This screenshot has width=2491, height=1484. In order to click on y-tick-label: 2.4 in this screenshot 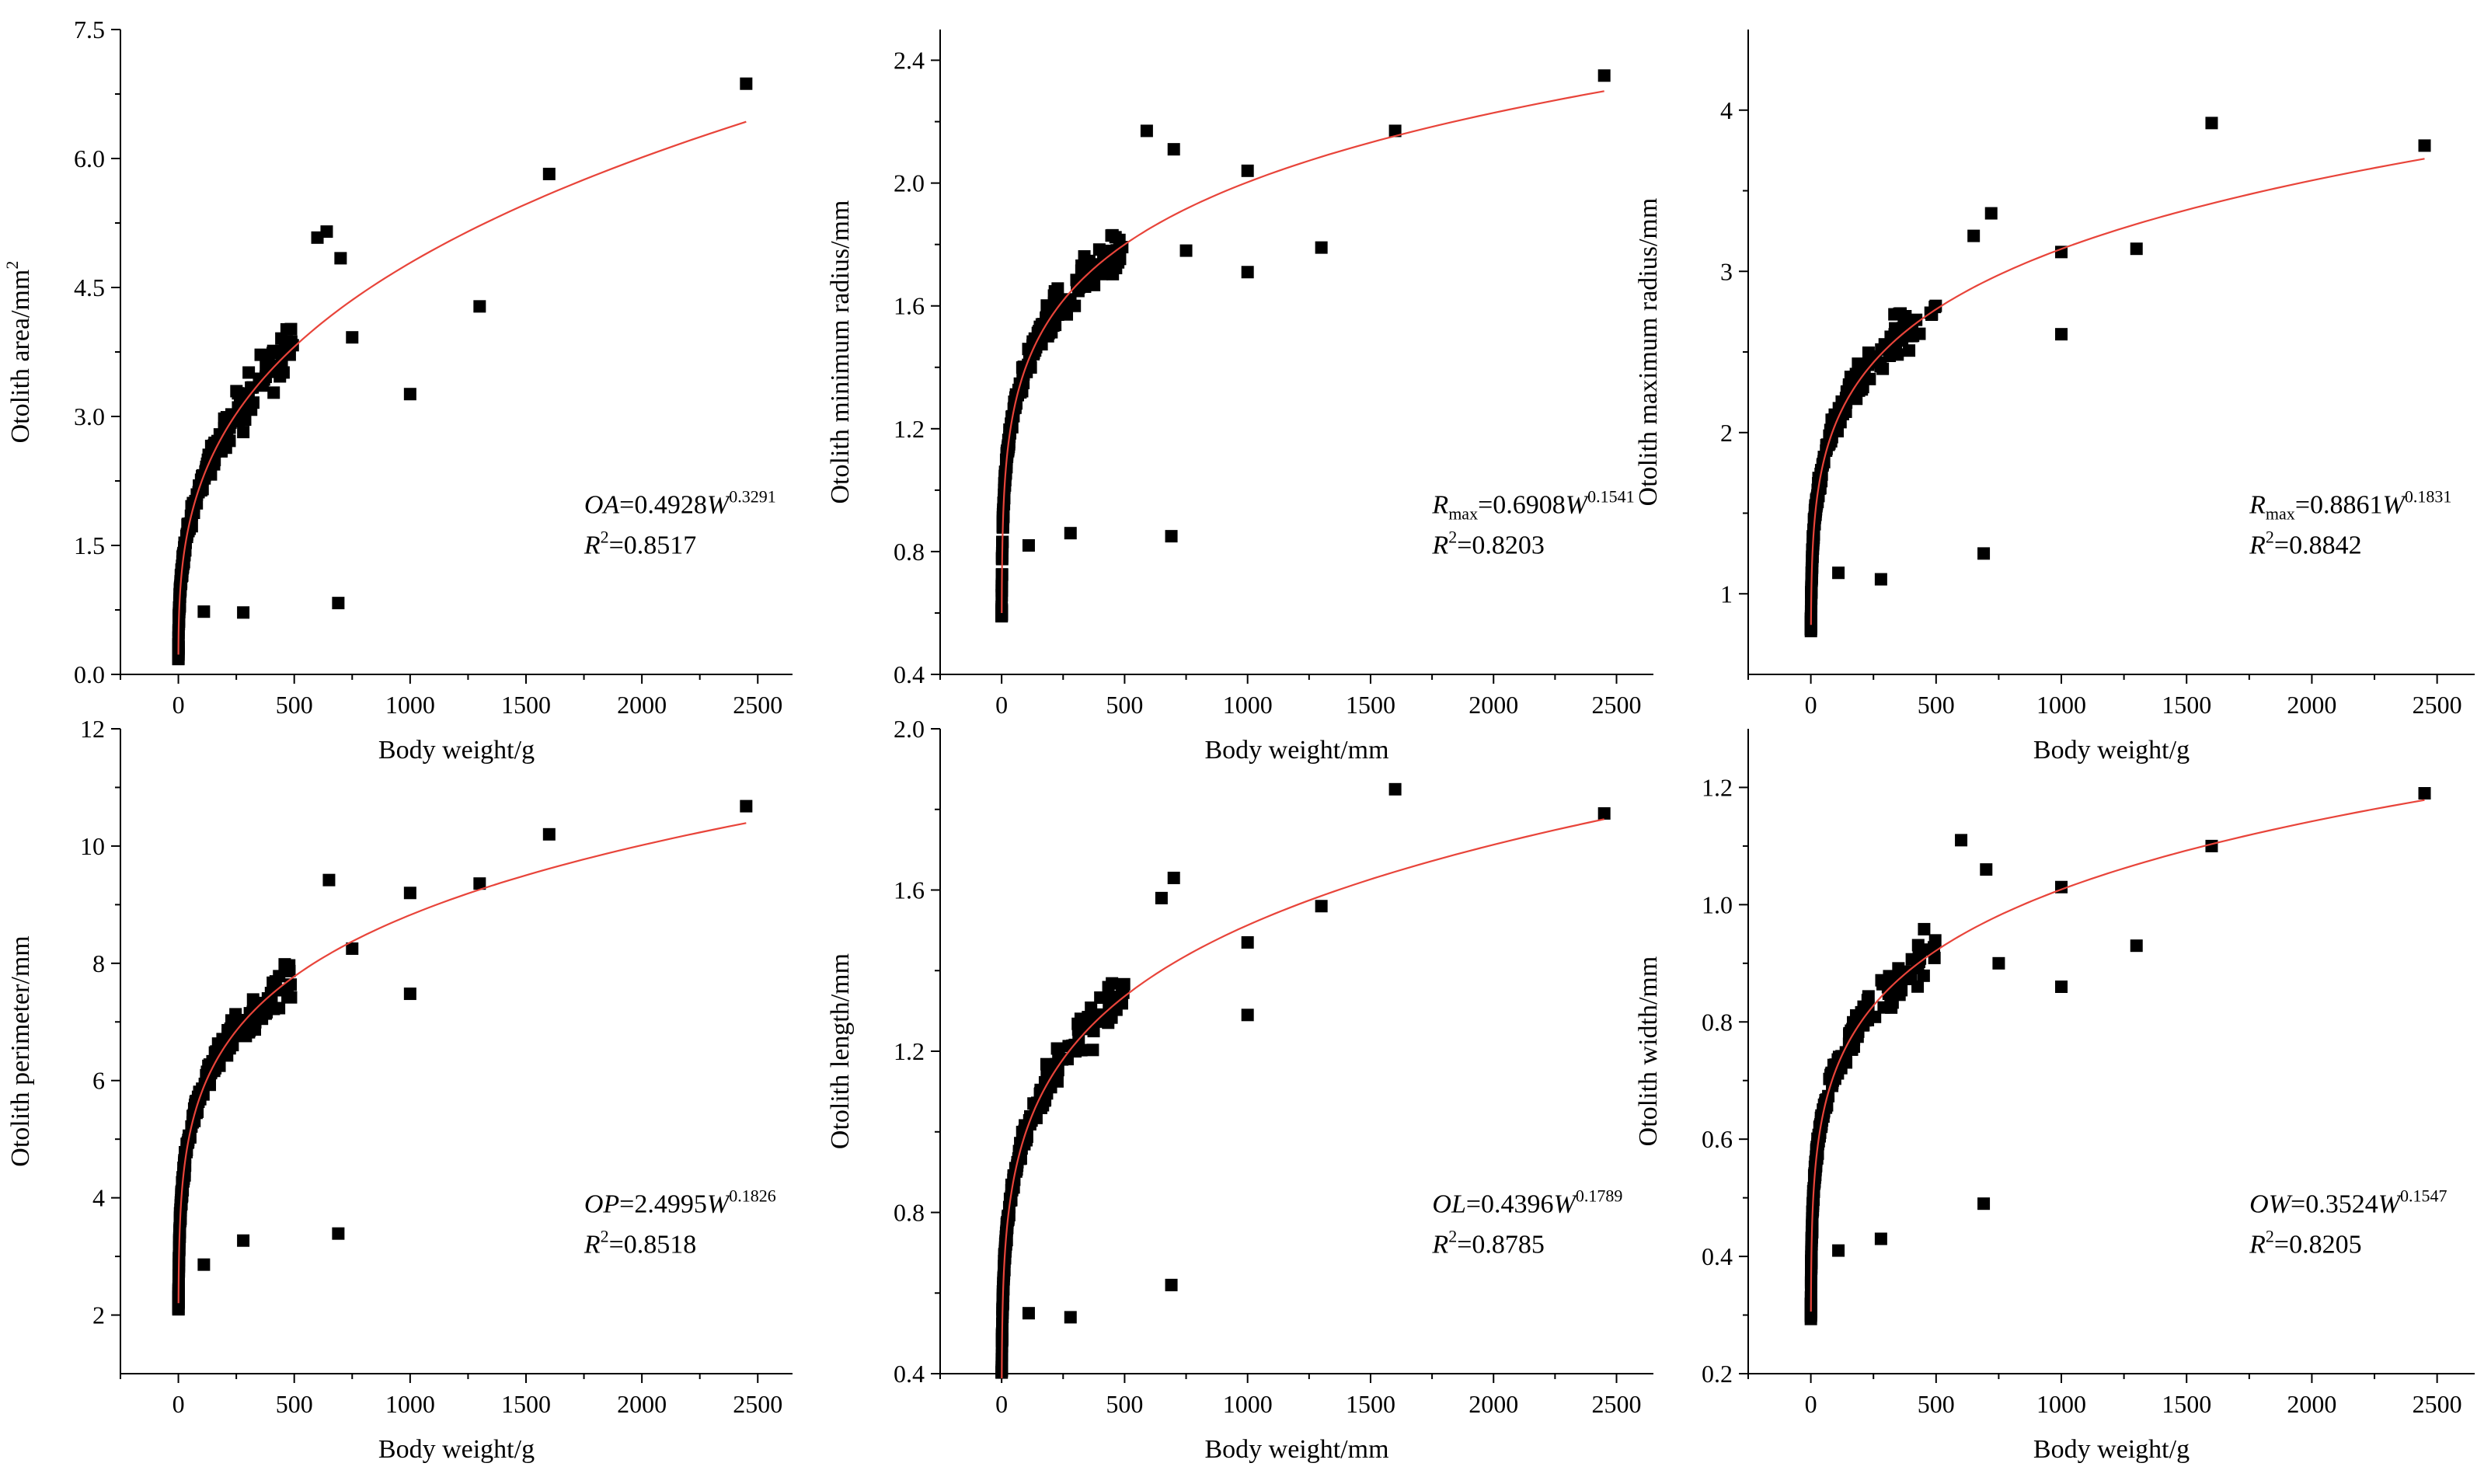, I will do `click(909, 61)`.